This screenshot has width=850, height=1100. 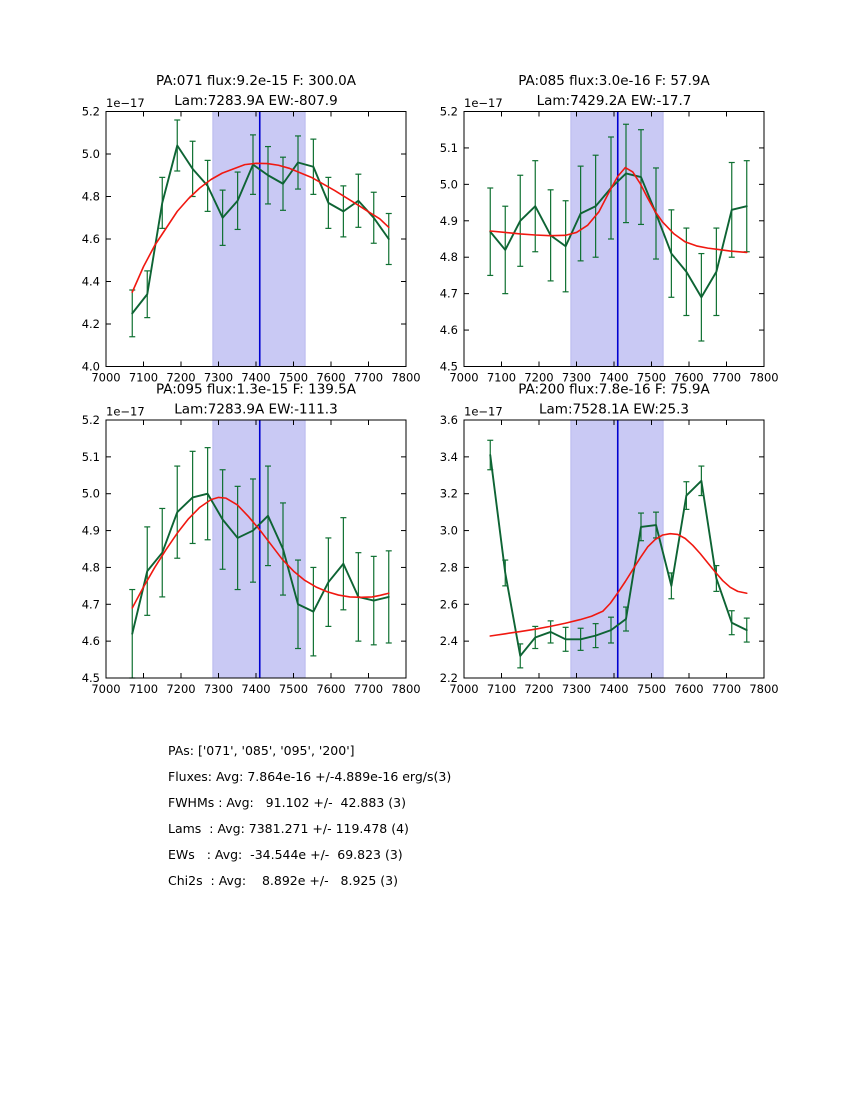 What do you see at coordinates (614, 410) in the screenshot?
I see `subplot-title-line2: Lam:7528.1A EW:25.3` at bounding box center [614, 410].